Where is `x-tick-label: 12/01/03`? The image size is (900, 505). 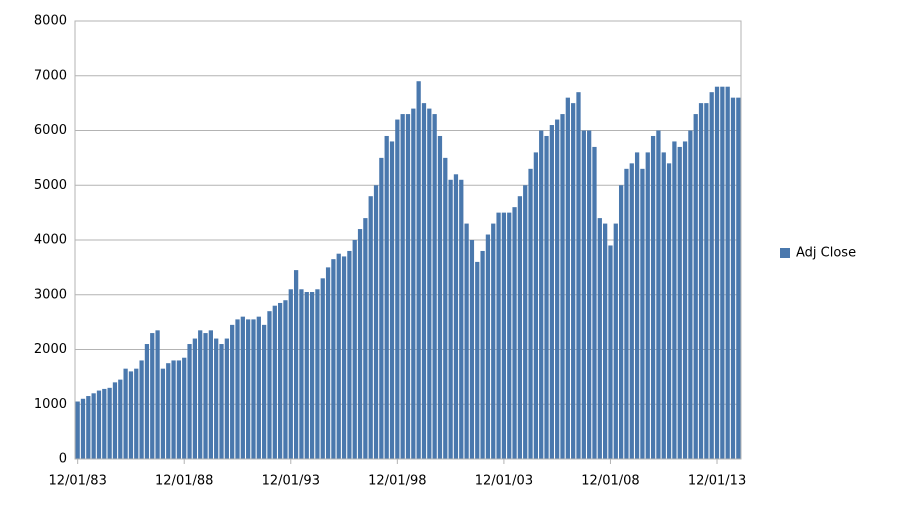
x-tick-label: 12/01/03 is located at coordinates (504, 481).